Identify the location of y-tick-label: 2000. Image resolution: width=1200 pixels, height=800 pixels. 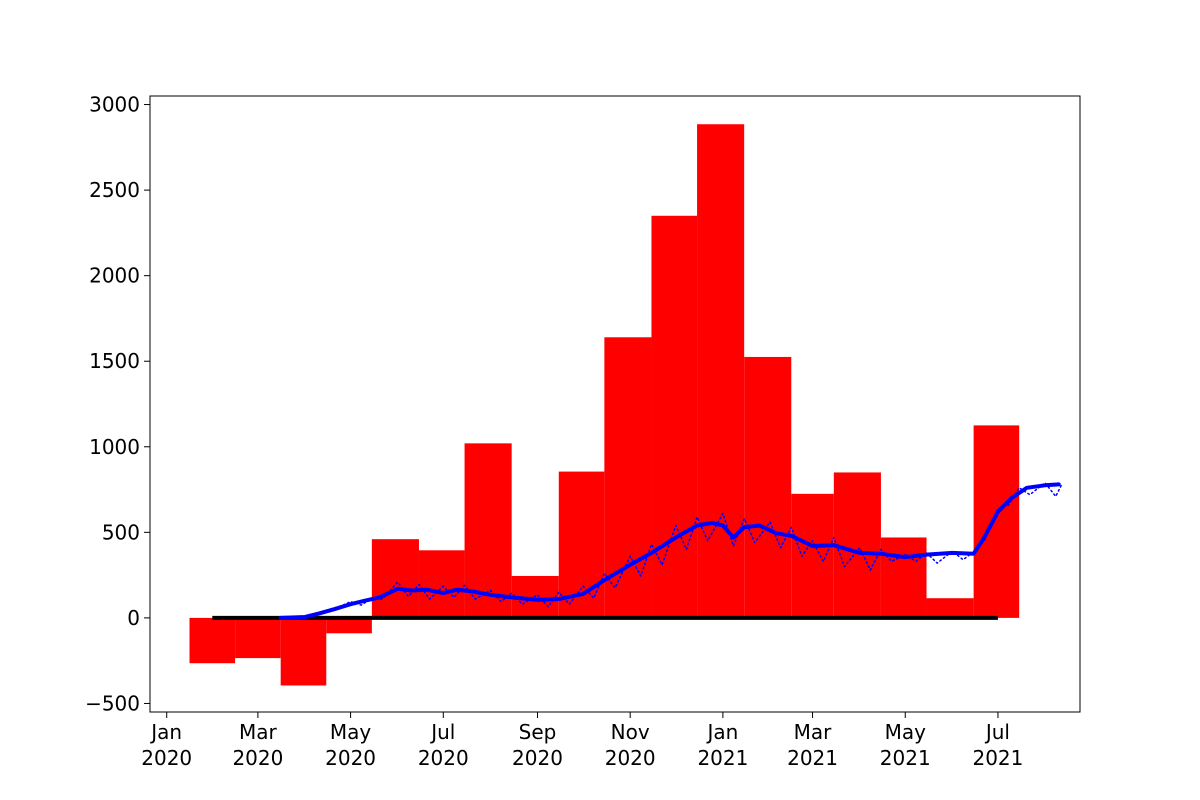
(114, 276).